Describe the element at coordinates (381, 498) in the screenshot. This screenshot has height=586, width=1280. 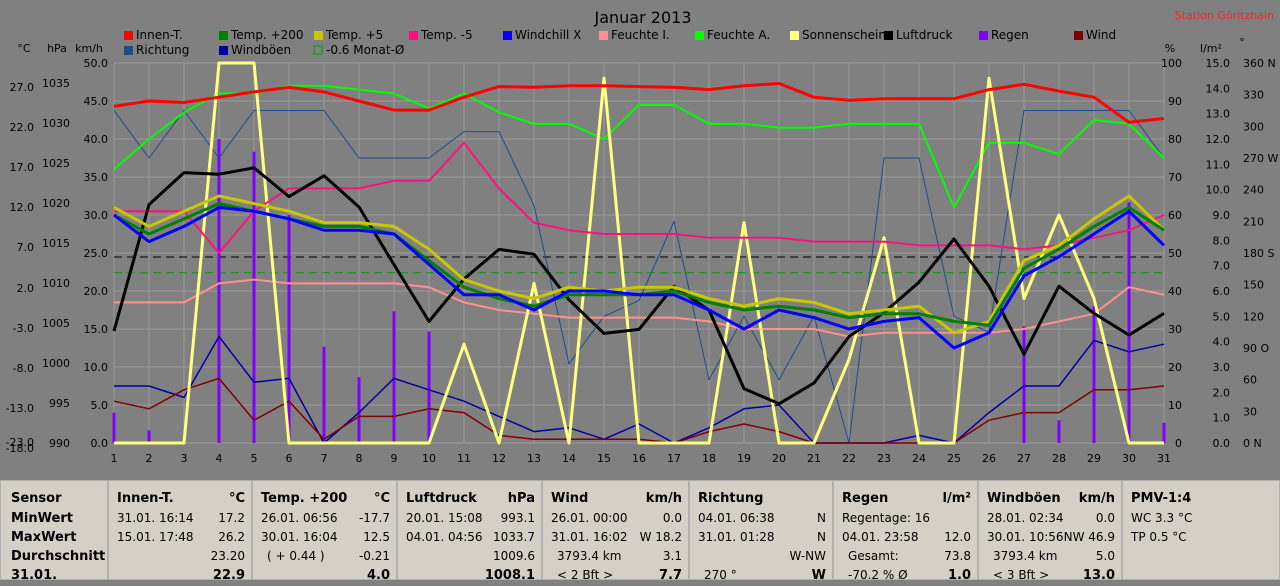
I see `panel-unit-1: °C` at that location.